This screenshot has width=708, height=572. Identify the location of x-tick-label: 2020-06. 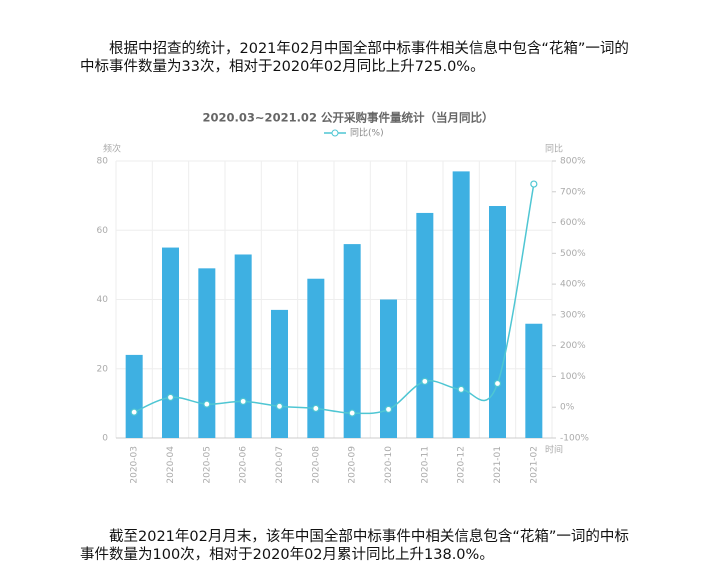
(244, 465).